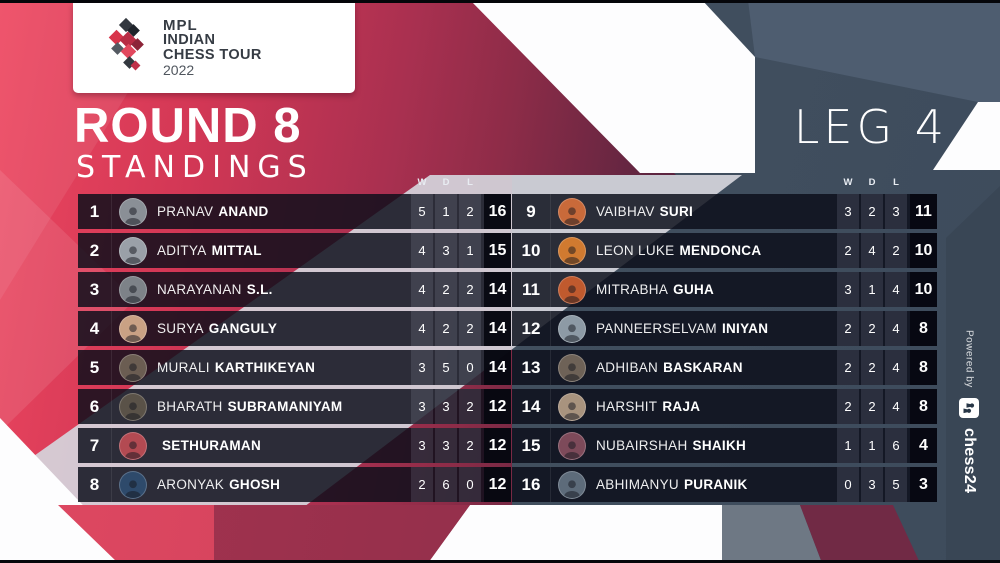  I want to click on standings-row: 6 BHARATH SUBRAMANIYAM 3 3 2 12, so click(294, 406).